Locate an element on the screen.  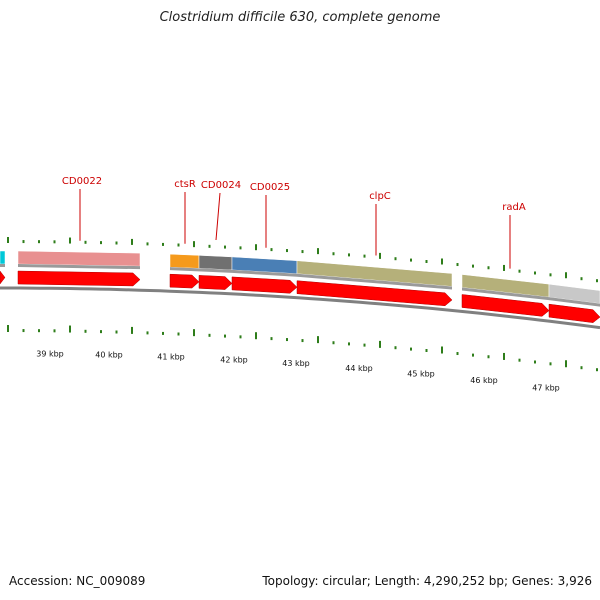
kbp-label: 42 kbp is located at coordinates (234, 359).